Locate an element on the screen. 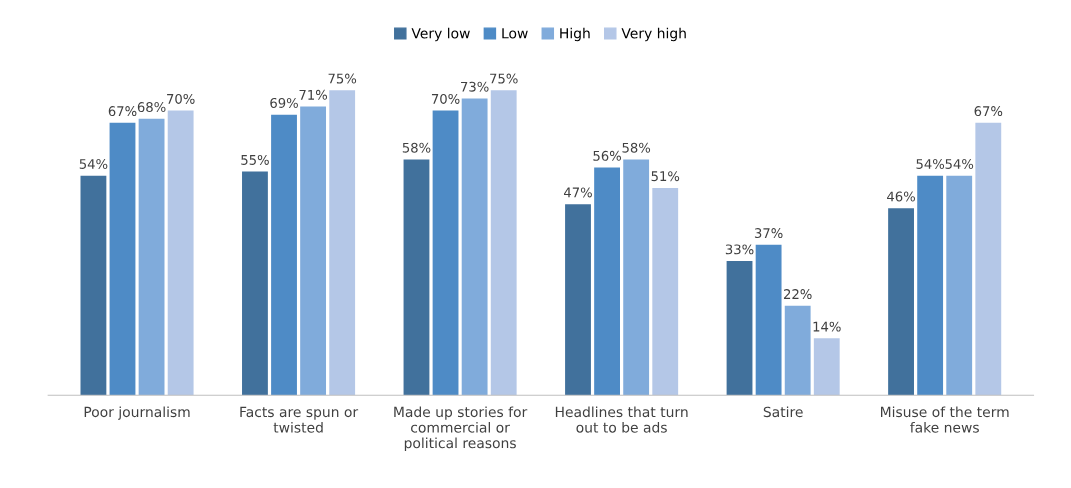 This screenshot has height=488, width=1071. legend-label: Low is located at coordinates (515, 33).